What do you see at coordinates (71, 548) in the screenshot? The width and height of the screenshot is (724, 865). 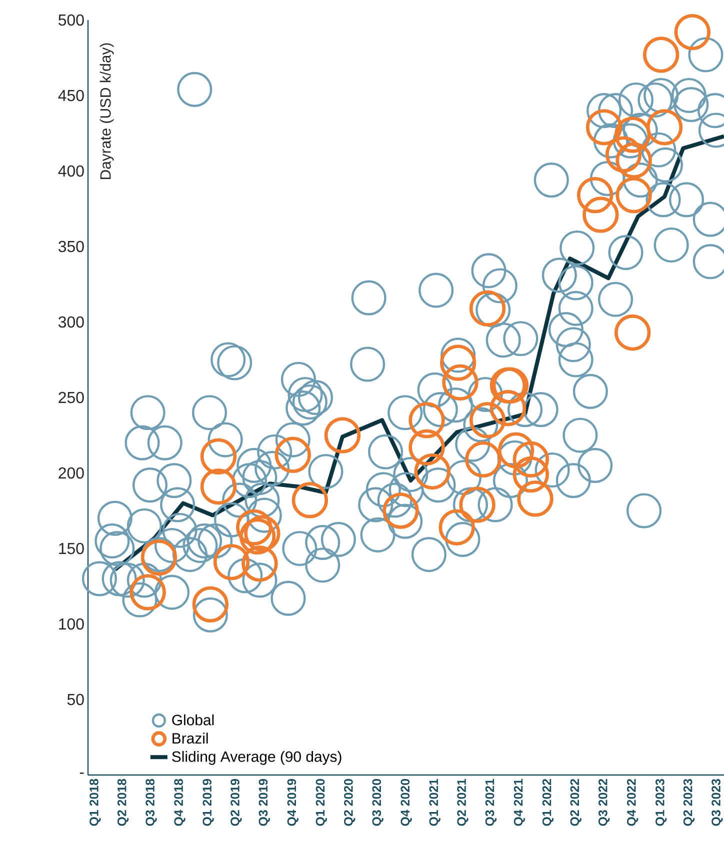 I see `y-tick-label: 150` at bounding box center [71, 548].